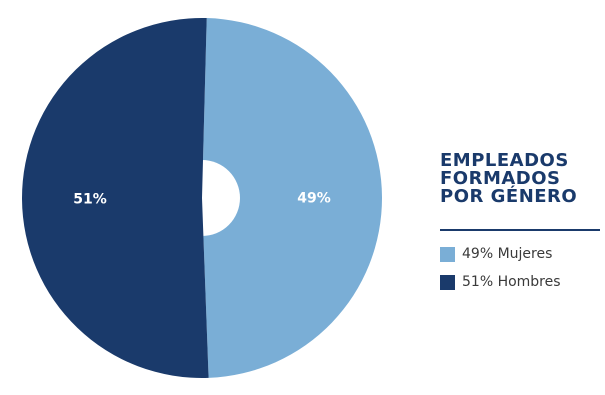 The image size is (605, 395). What do you see at coordinates (507, 254) in the screenshot?
I see `legend-label-mujeres: 49% Mujeres` at bounding box center [507, 254].